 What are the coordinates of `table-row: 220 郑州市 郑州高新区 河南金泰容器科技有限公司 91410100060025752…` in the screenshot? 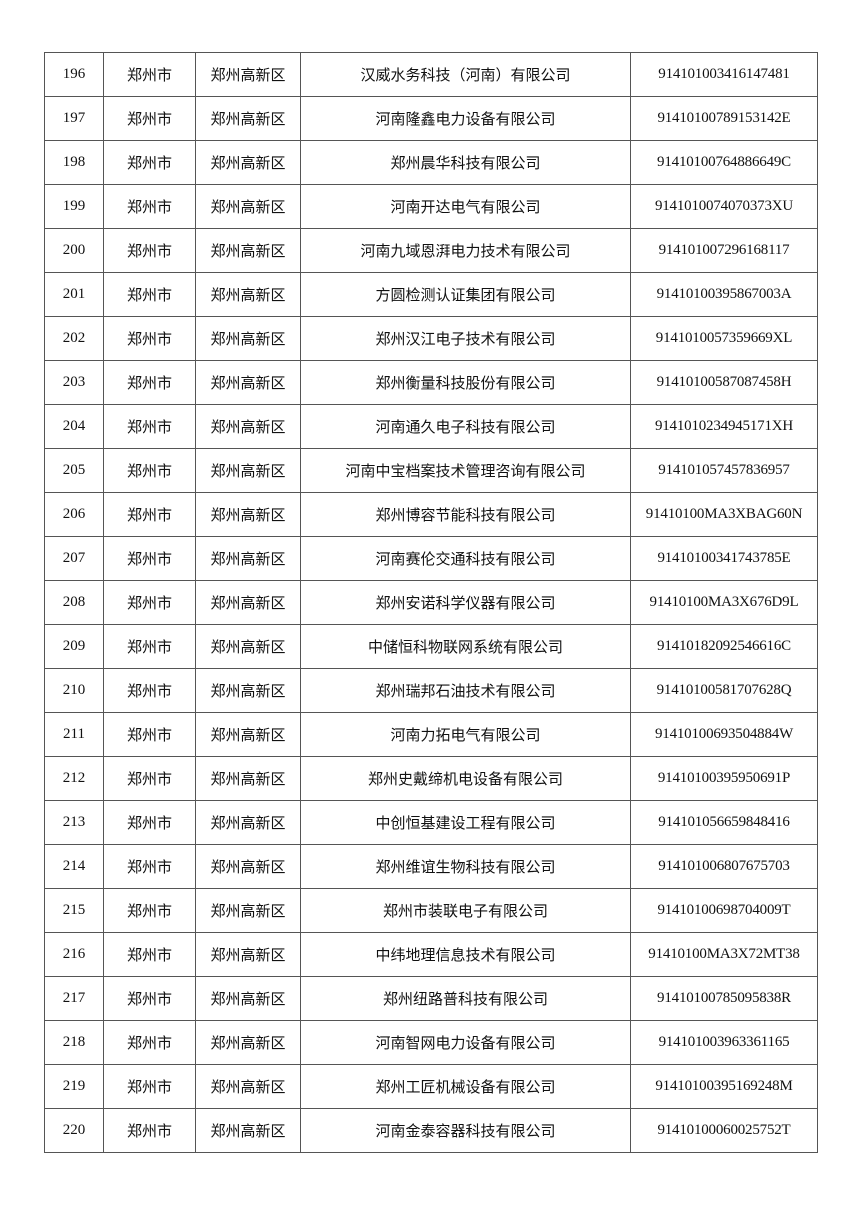 It's located at (431, 1130).